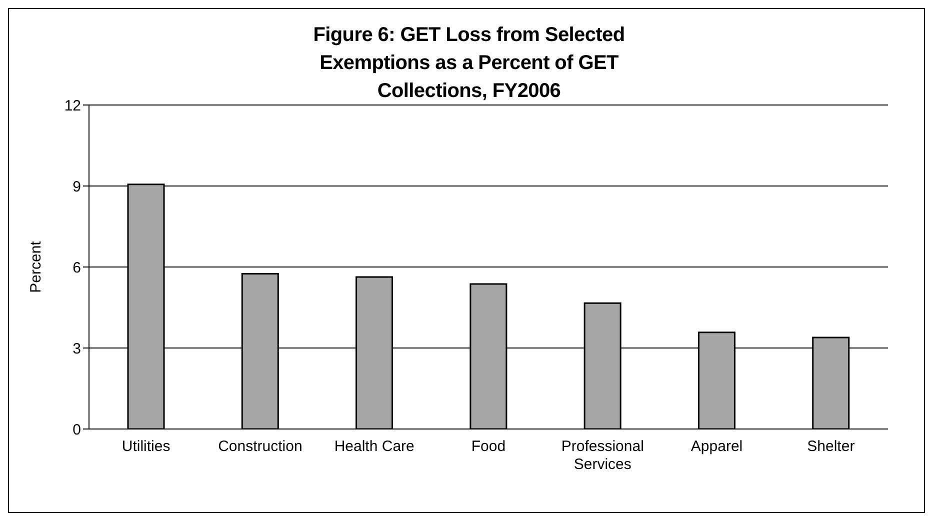  What do you see at coordinates (72, 105) in the screenshot?
I see `y-tick-label: 12` at bounding box center [72, 105].